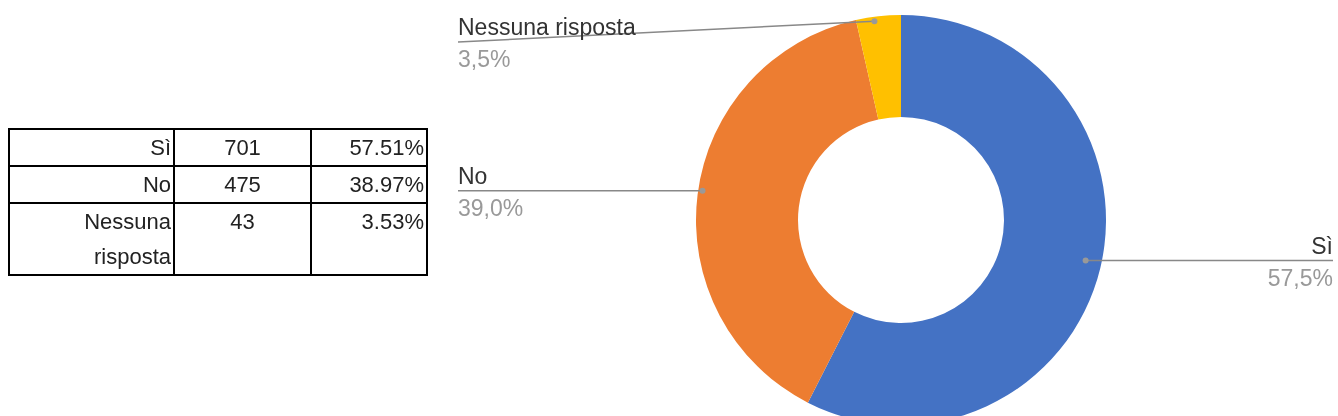 This screenshot has height=416, width=1338. I want to click on category-label: No, so click(156, 184).